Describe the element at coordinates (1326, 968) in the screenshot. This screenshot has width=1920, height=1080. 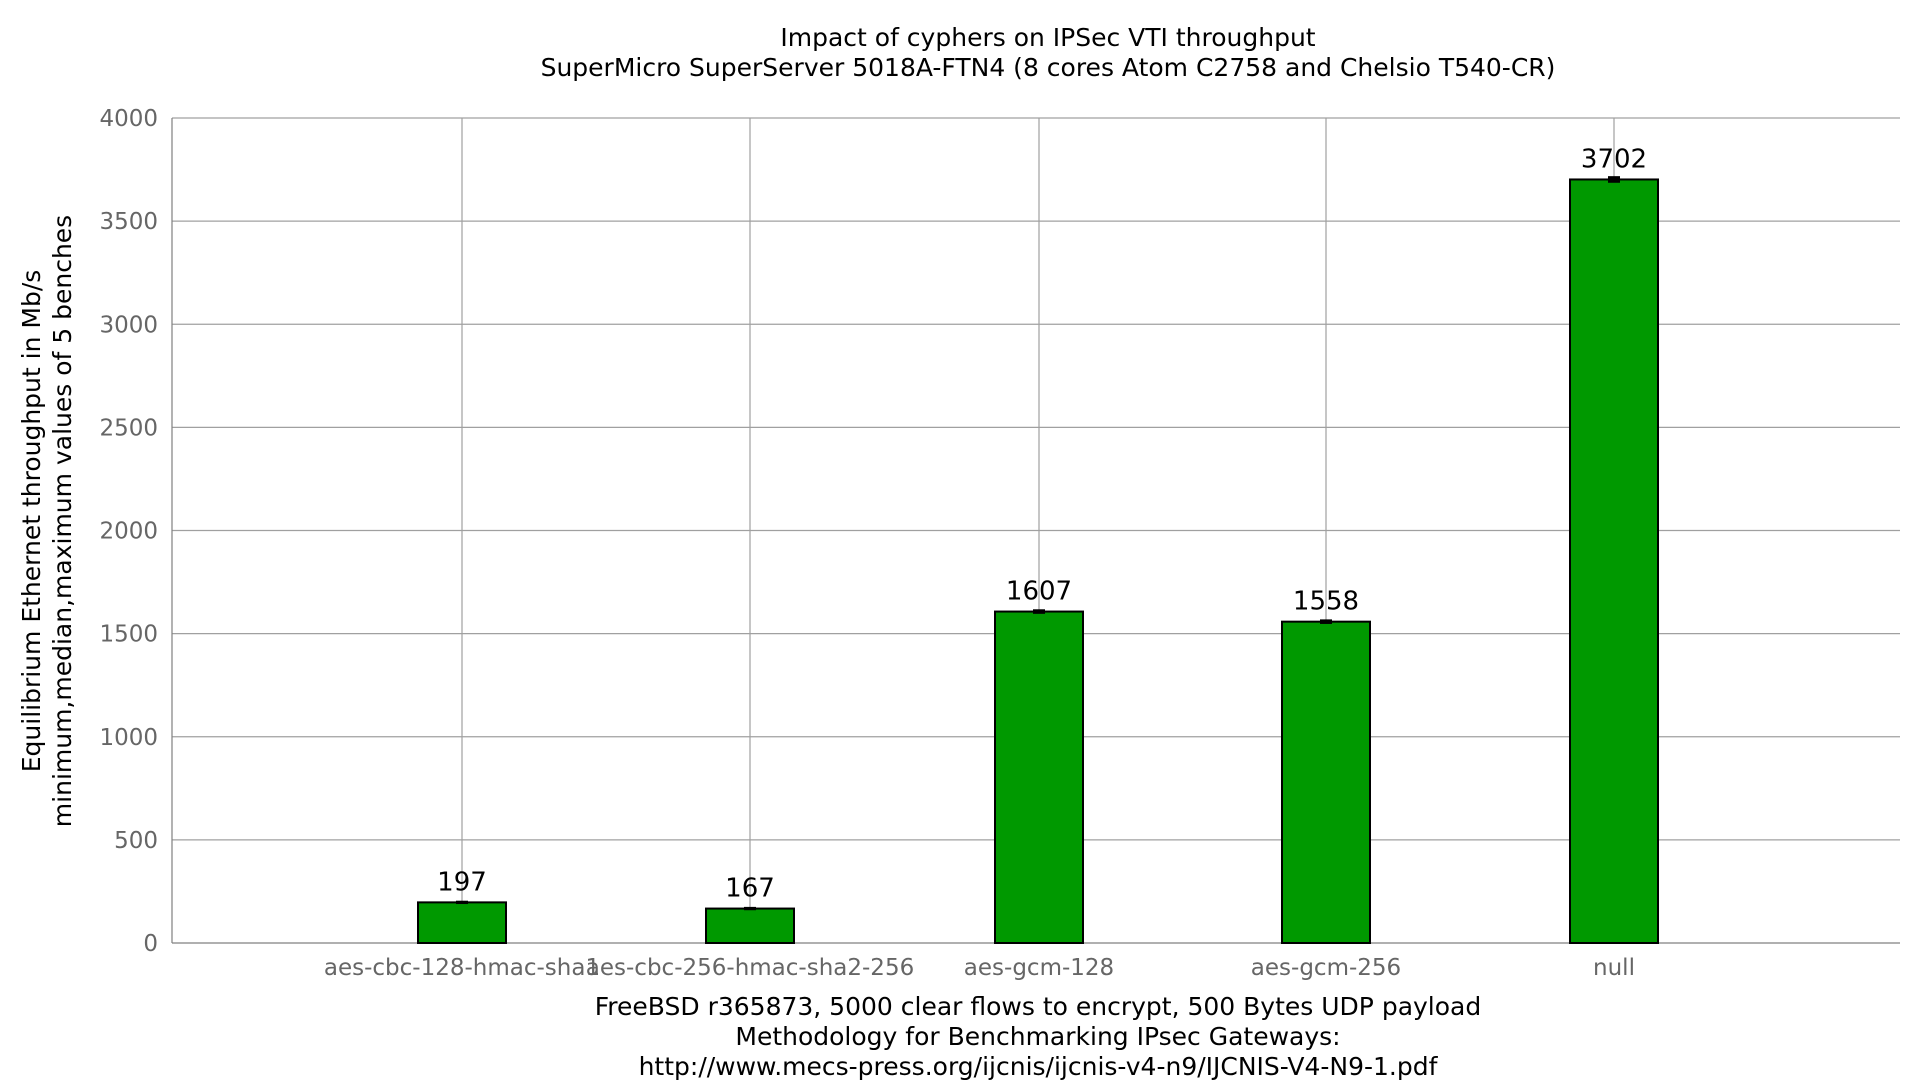
I see `x-tick-label: aes-gcm-256` at that location.